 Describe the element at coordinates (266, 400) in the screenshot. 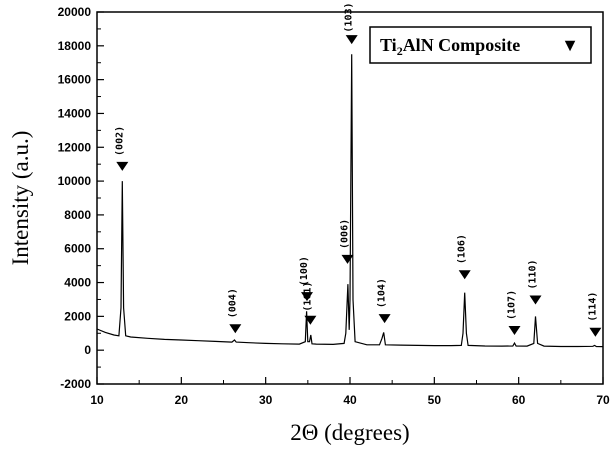

I see `x-tick-label: 30` at that location.